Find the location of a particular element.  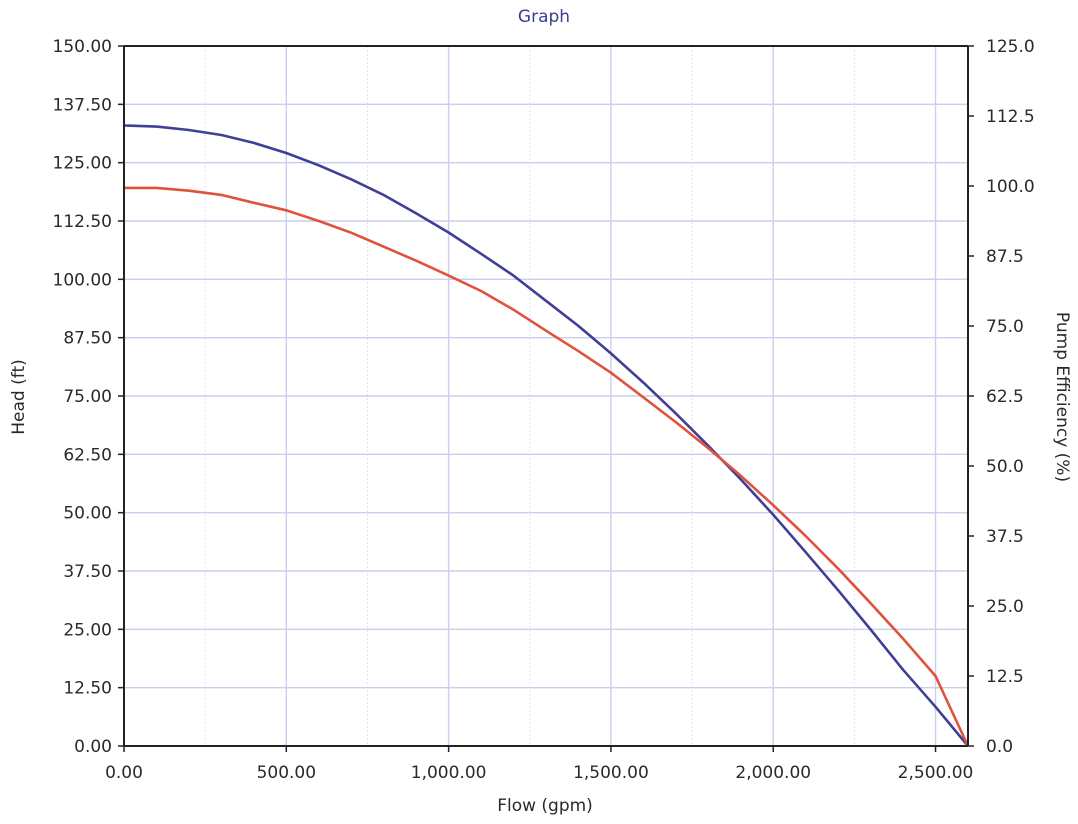

x-tick-label: 1,500.00 is located at coordinates (611, 773).